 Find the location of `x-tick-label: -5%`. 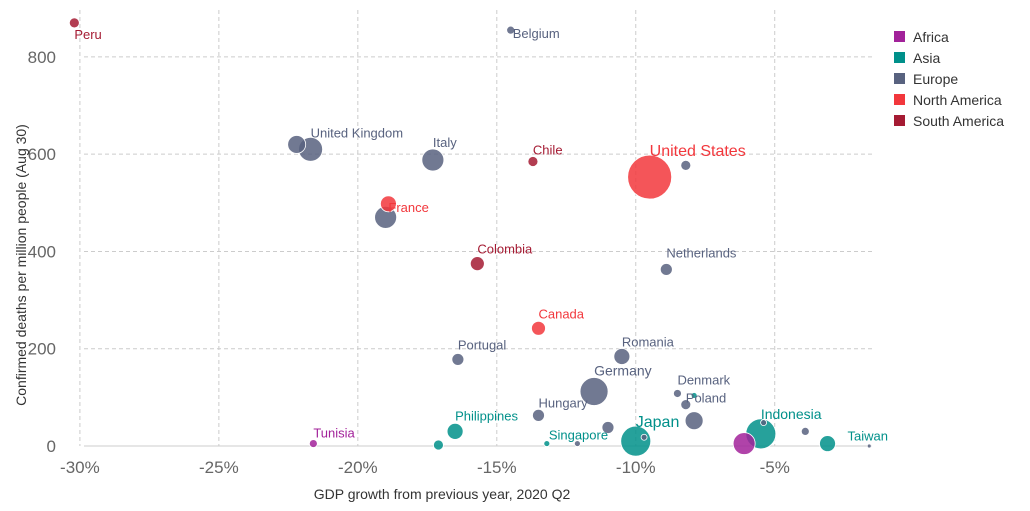

x-tick-label: -5% is located at coordinates (775, 467).